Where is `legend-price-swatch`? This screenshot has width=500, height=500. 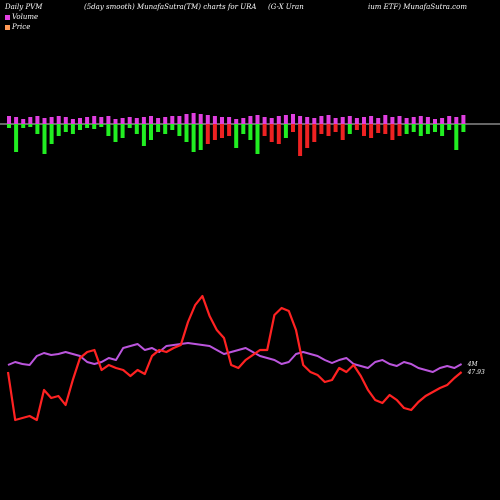
legend-price-swatch is located at coordinates (7, 27).